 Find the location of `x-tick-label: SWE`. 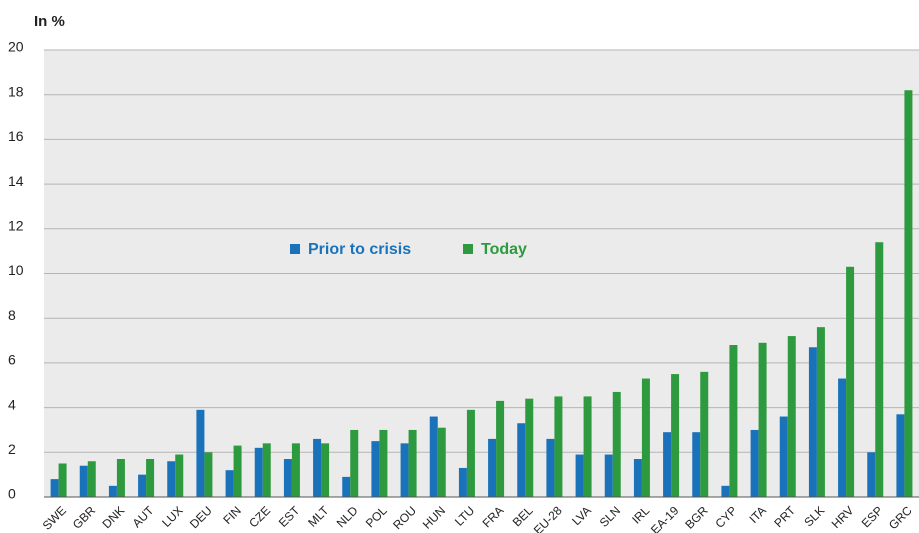

x-tick-label: SWE is located at coordinates (54, 517).